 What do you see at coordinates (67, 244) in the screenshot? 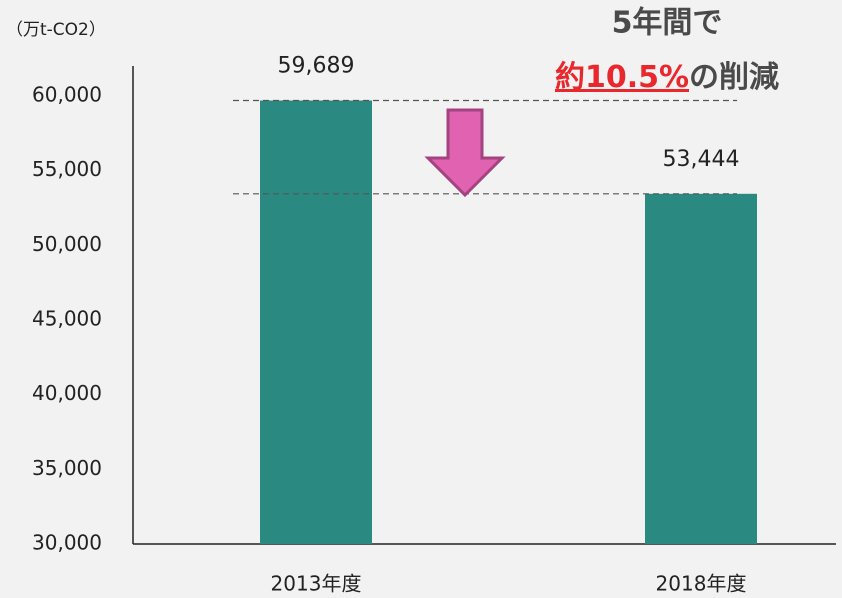
I see `y-tick-label: 50,000` at bounding box center [67, 244].